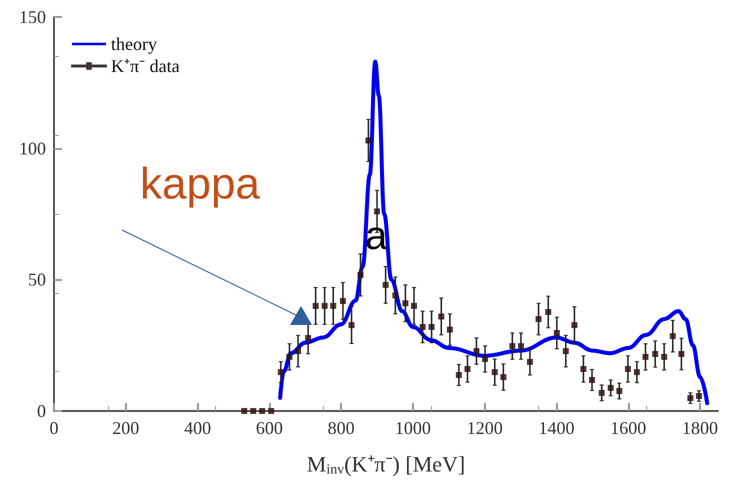 This screenshot has height=483, width=740. I want to click on x-tick-label: 1000, so click(412, 428).